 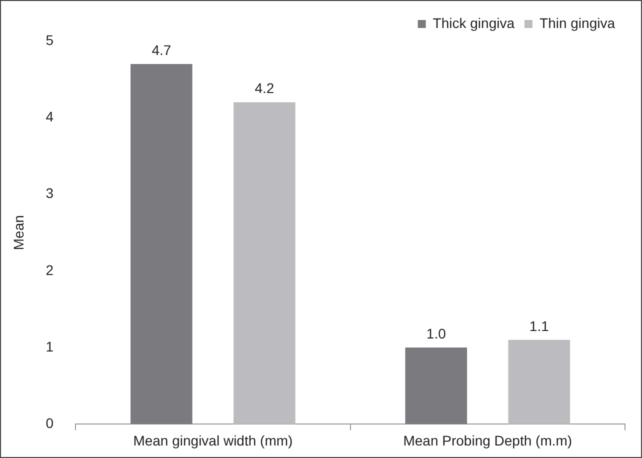 What do you see at coordinates (473, 22) in the screenshot?
I see `legend-label: Thick gingiva` at bounding box center [473, 22].